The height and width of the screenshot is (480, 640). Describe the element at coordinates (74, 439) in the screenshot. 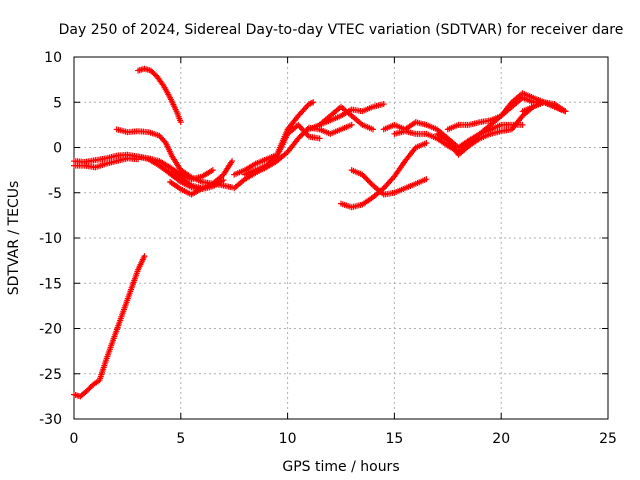

I see `x-tick-label: 0` at that location.